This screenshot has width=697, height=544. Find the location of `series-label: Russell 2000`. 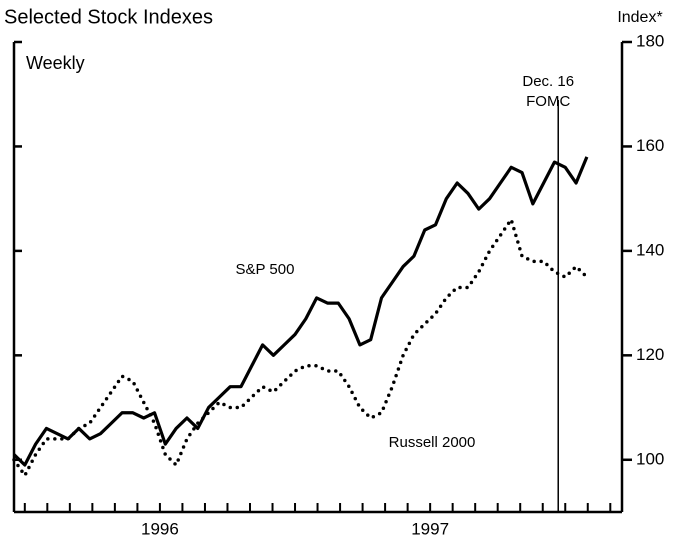

series-label: Russell 2000 is located at coordinates (432, 442).